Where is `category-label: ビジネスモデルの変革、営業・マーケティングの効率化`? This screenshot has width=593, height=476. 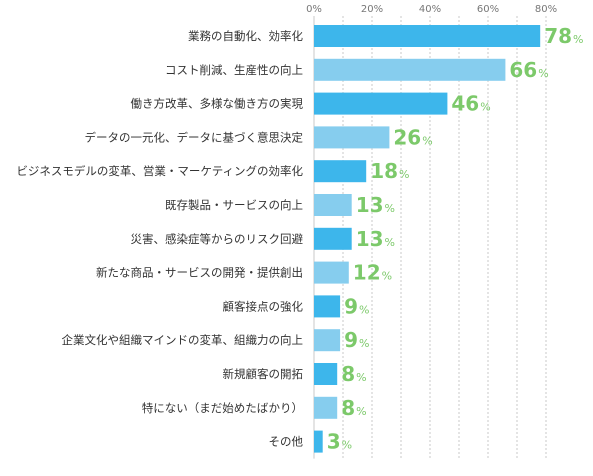 category-label: ビジネスモデルの変革、営業・マーケティングの効率化 is located at coordinates (159, 171).